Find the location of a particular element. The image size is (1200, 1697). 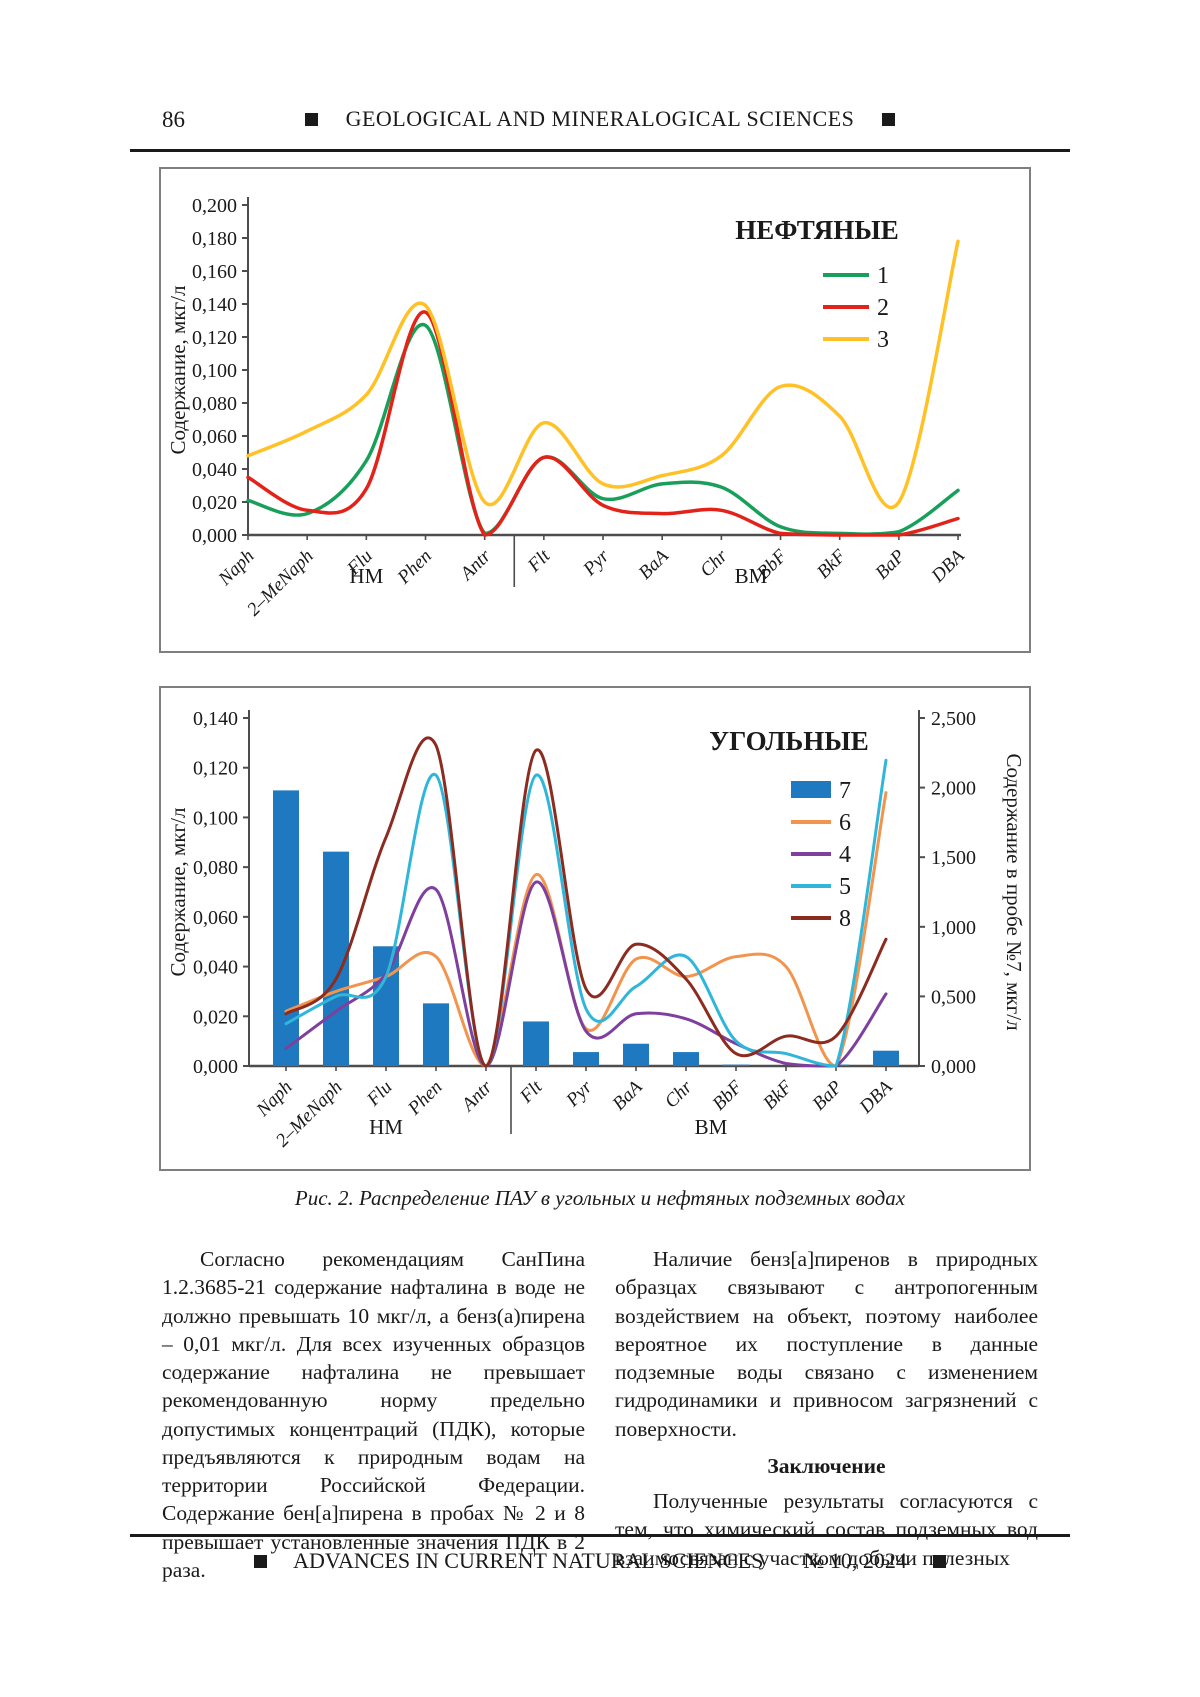

legend-label: 5 is located at coordinates (845, 887).